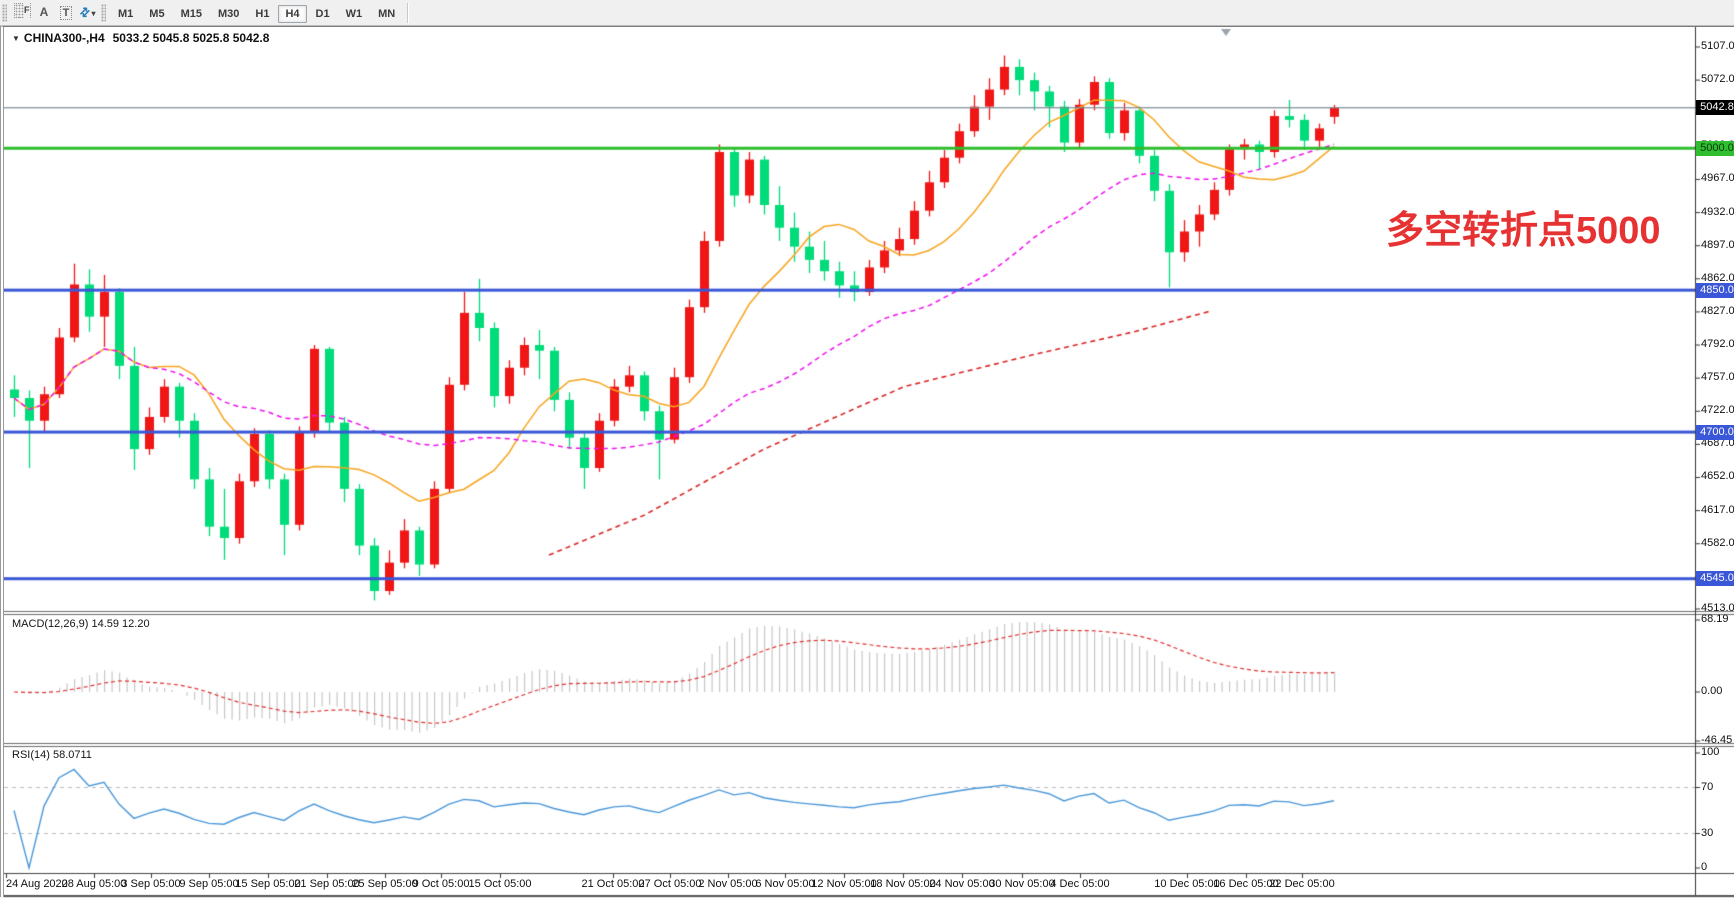 The image size is (1734, 898). I want to click on price-tick-label: 4827.0, so click(1717, 310).